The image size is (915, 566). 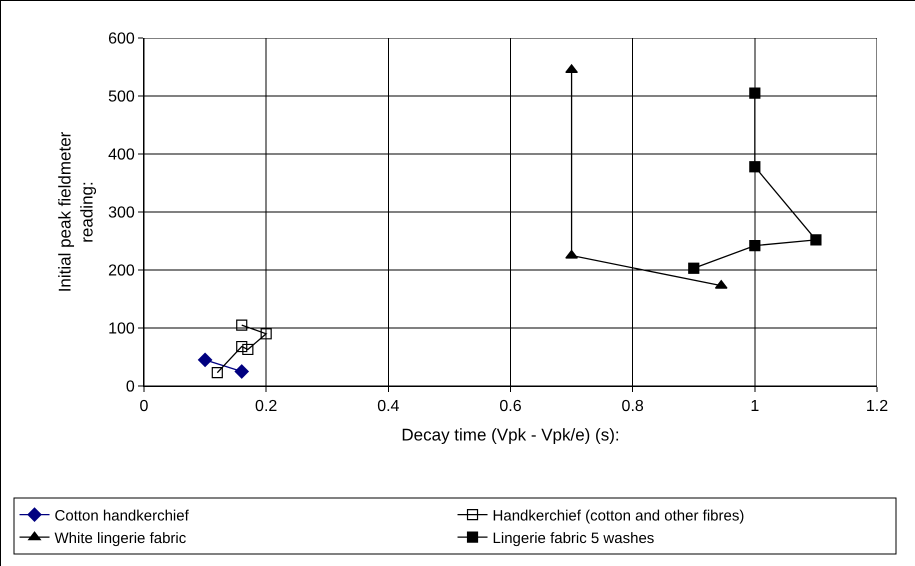 What do you see at coordinates (144, 407) in the screenshot?
I see `x-tick-label: 0` at bounding box center [144, 407].